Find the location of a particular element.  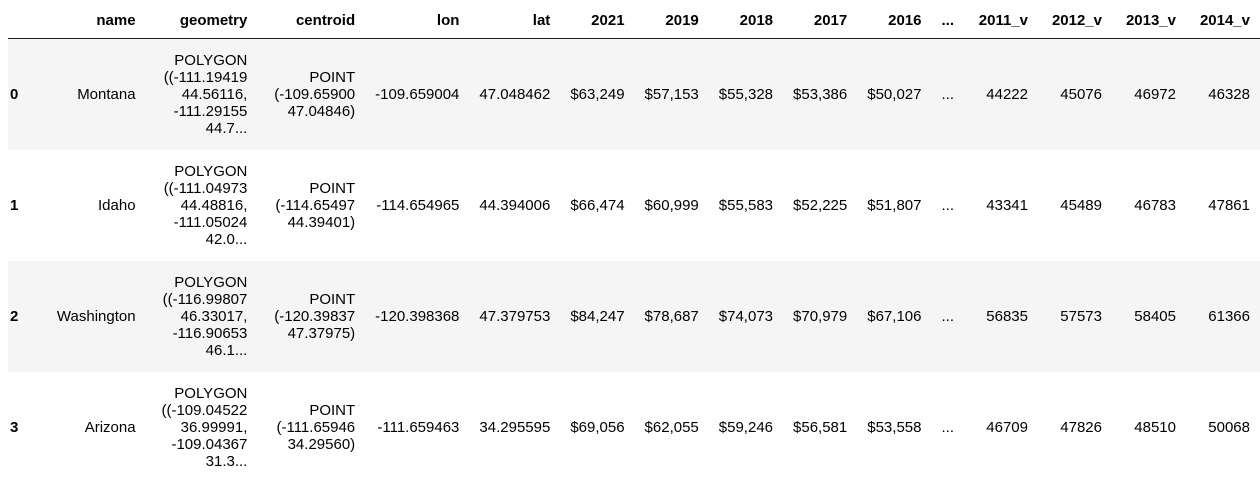

year-2018-cell: $55,328 is located at coordinates (746, 94).